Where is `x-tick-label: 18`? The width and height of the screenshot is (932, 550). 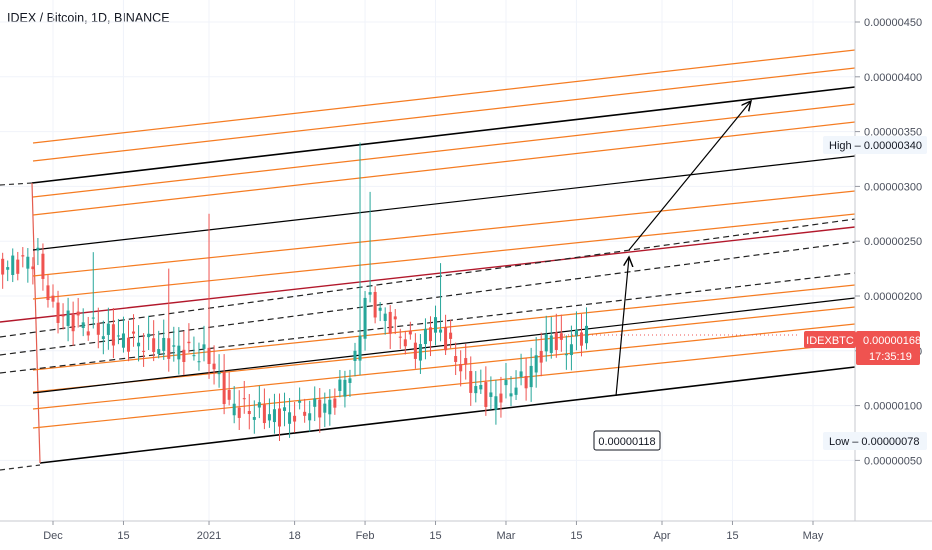
x-tick-label: 18 is located at coordinates (294, 536).